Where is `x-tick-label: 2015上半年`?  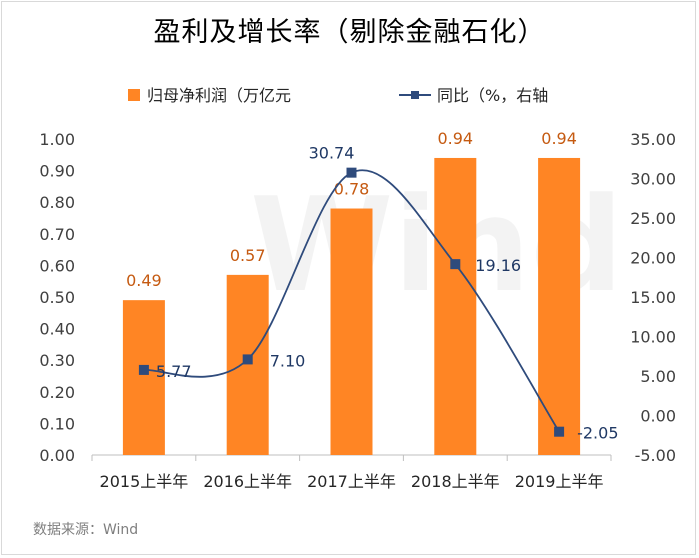
x-tick-label: 2015上半年 is located at coordinates (144, 481).